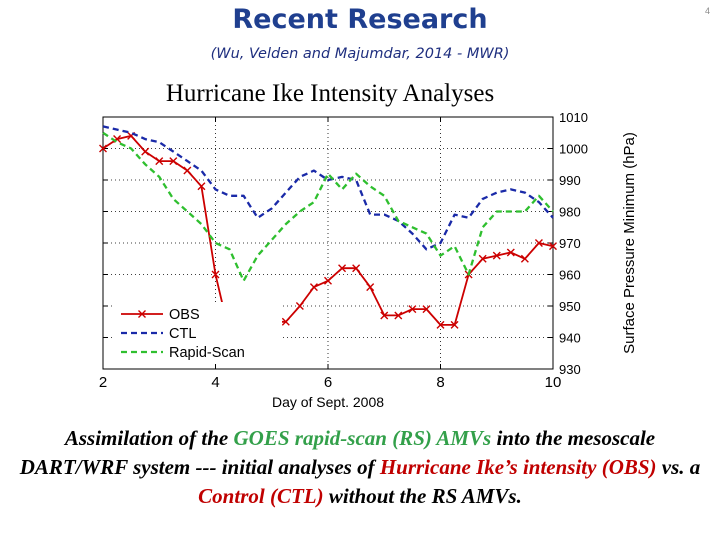  What do you see at coordinates (149, 438) in the screenshot?
I see `caption-text: Assimilation of the` at bounding box center [149, 438].